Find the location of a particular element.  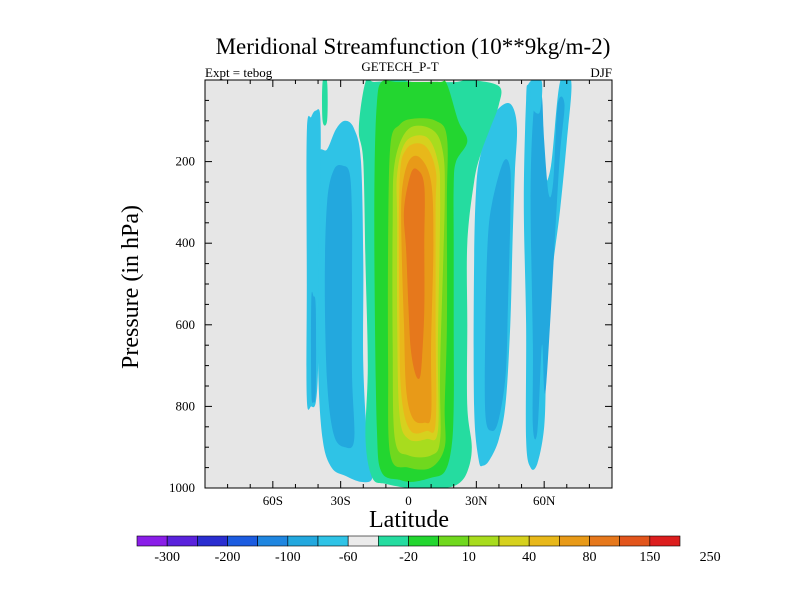

x-tick-label: 60S is located at coordinates (273, 500).